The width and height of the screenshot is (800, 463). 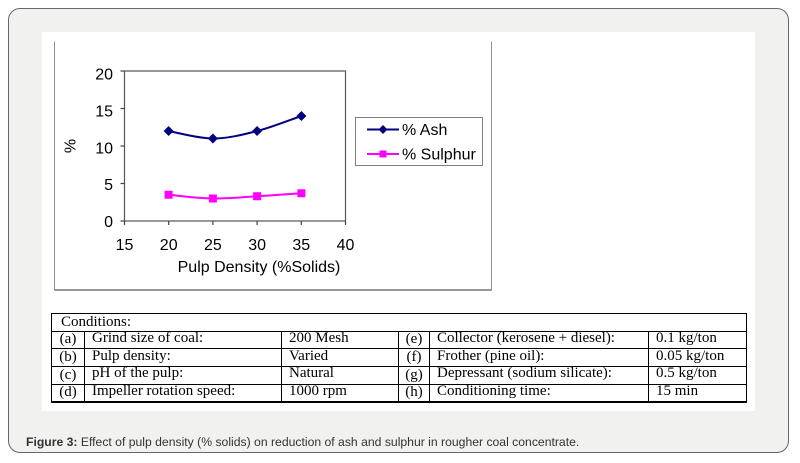 What do you see at coordinates (346, 245) in the screenshot?
I see `svg-text: 40` at bounding box center [346, 245].